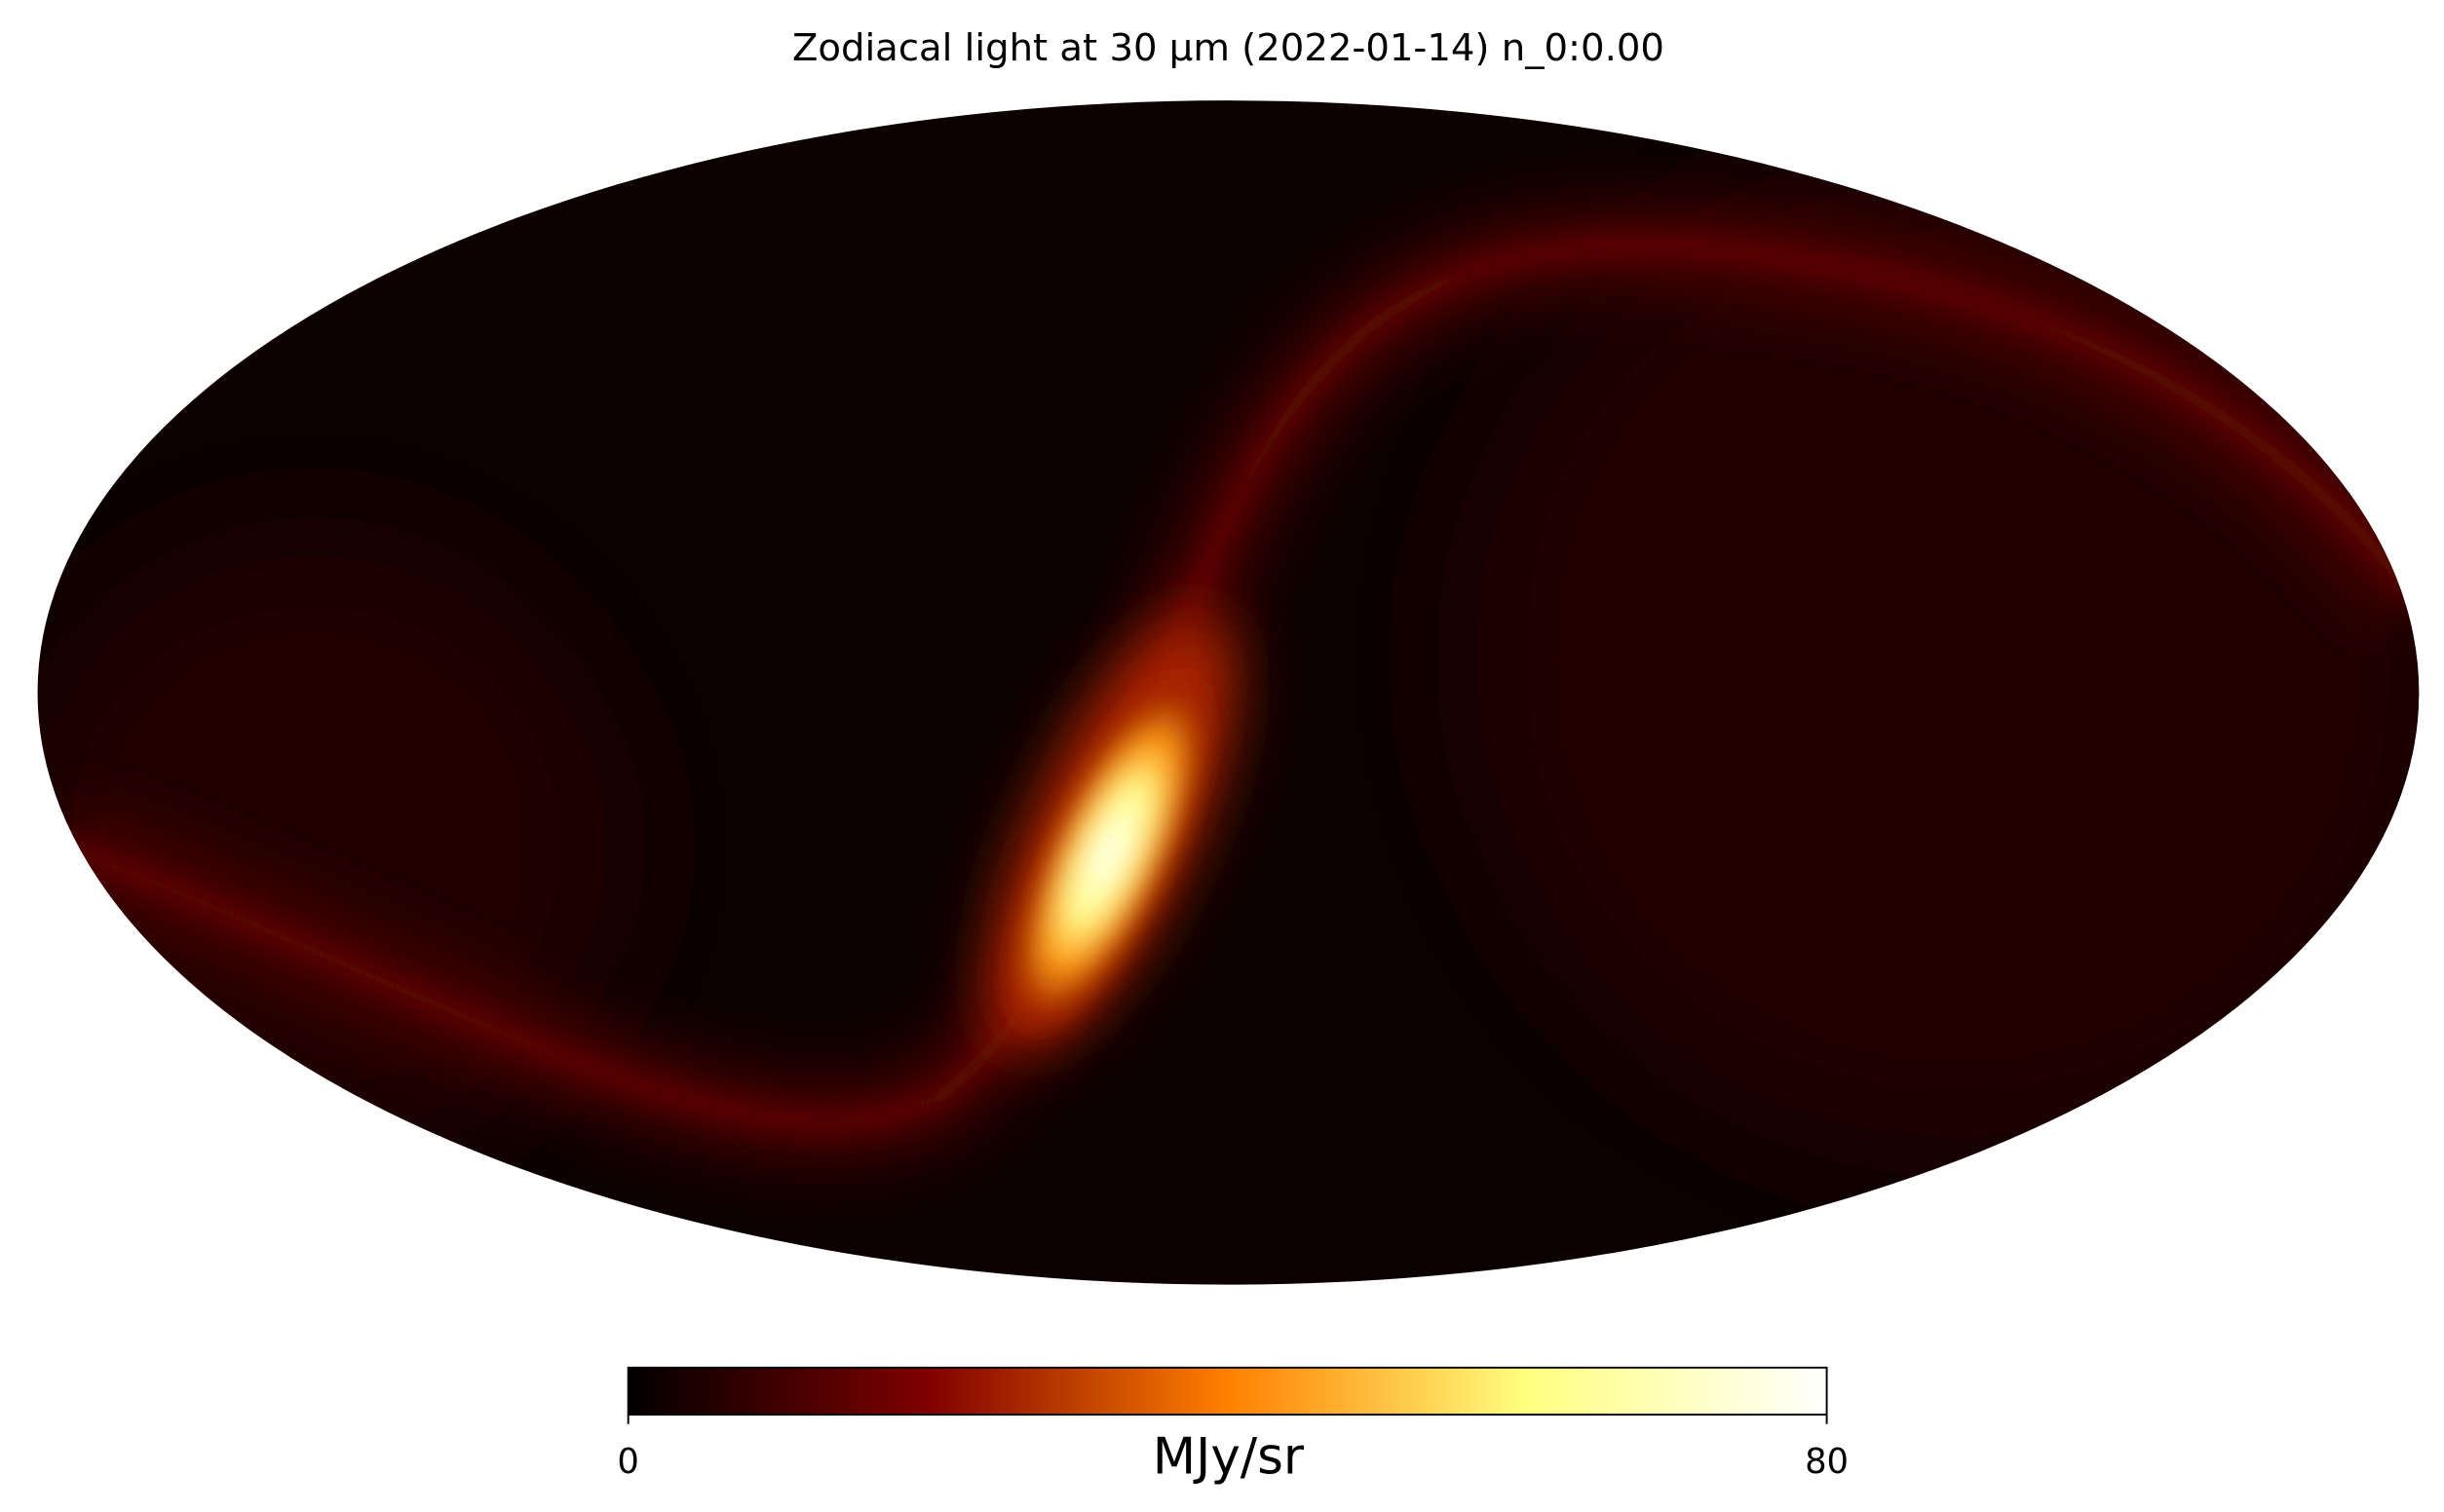 The height and width of the screenshot is (1512, 2444). What do you see at coordinates (1827, 1462) in the screenshot?
I see `colorbar-tick-label: 80` at bounding box center [1827, 1462].